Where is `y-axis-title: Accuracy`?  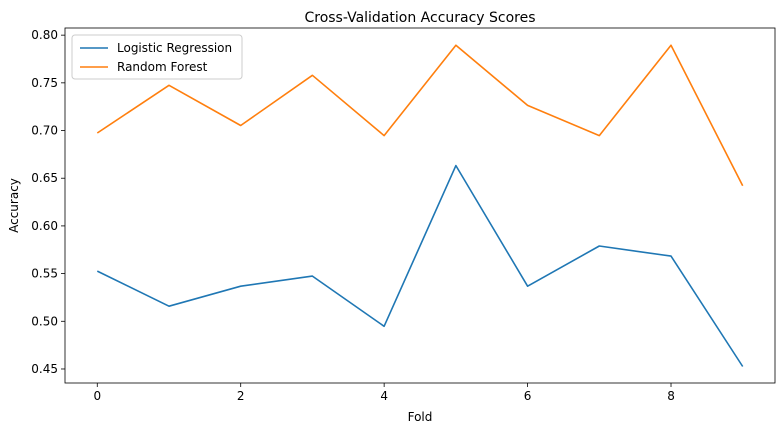
y-axis-title: Accuracy is located at coordinates (14, 205).